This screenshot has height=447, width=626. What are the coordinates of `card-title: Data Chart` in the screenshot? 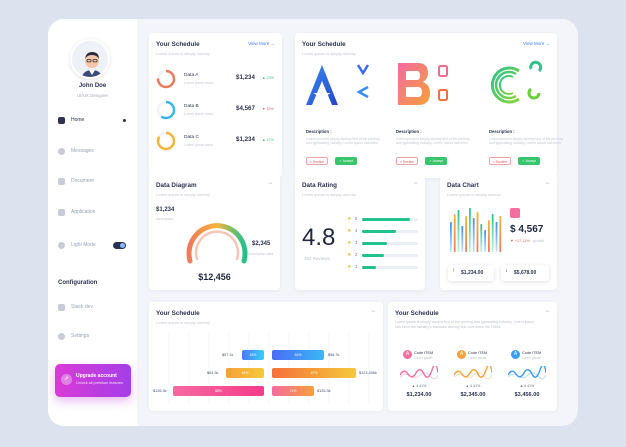 It's located at (463, 185).